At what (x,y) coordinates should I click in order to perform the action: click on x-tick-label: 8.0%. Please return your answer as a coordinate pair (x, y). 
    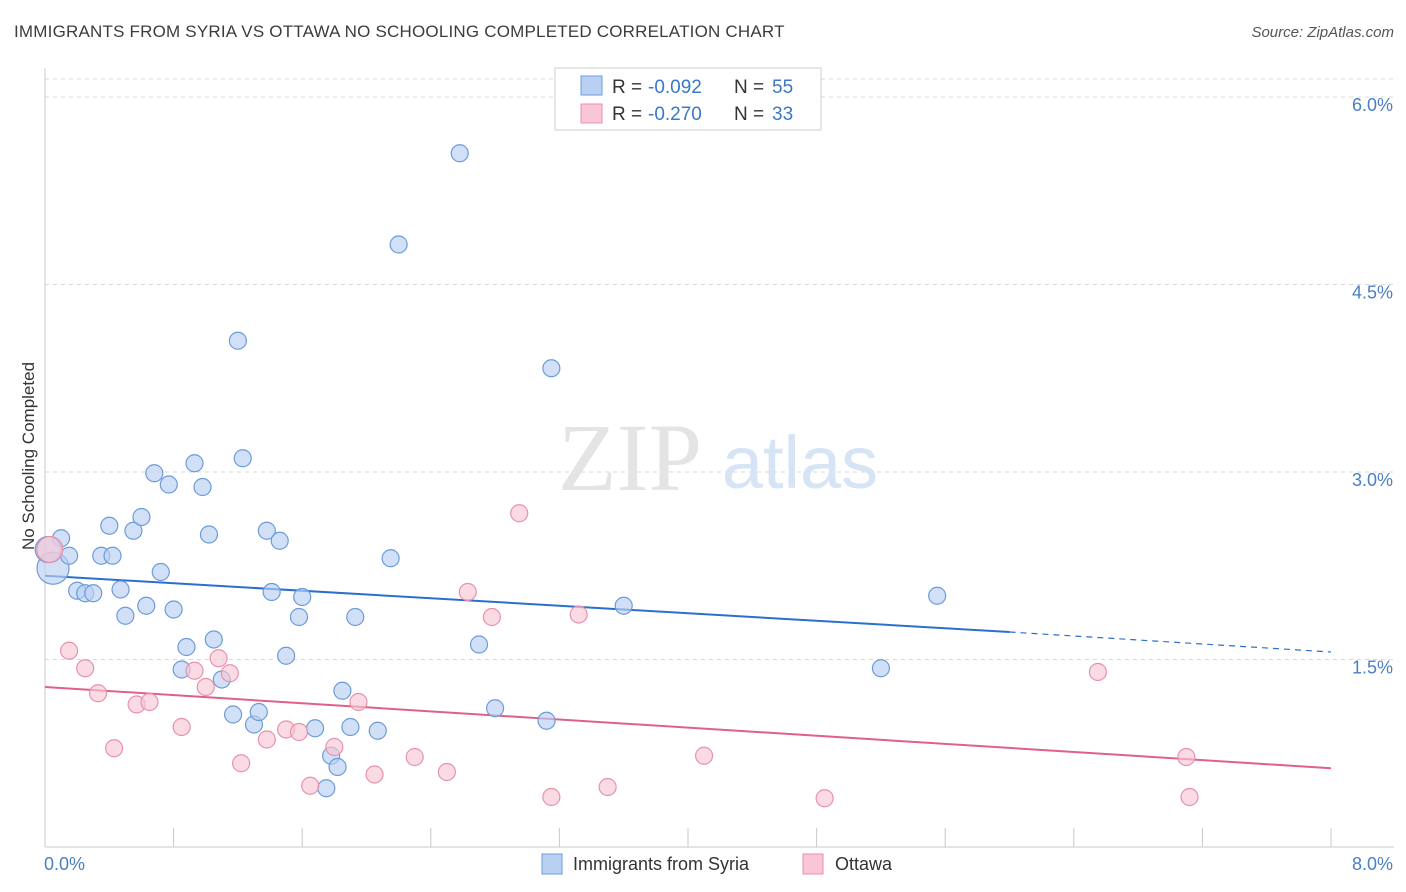
    Looking at the image, I should click on (1372, 864).